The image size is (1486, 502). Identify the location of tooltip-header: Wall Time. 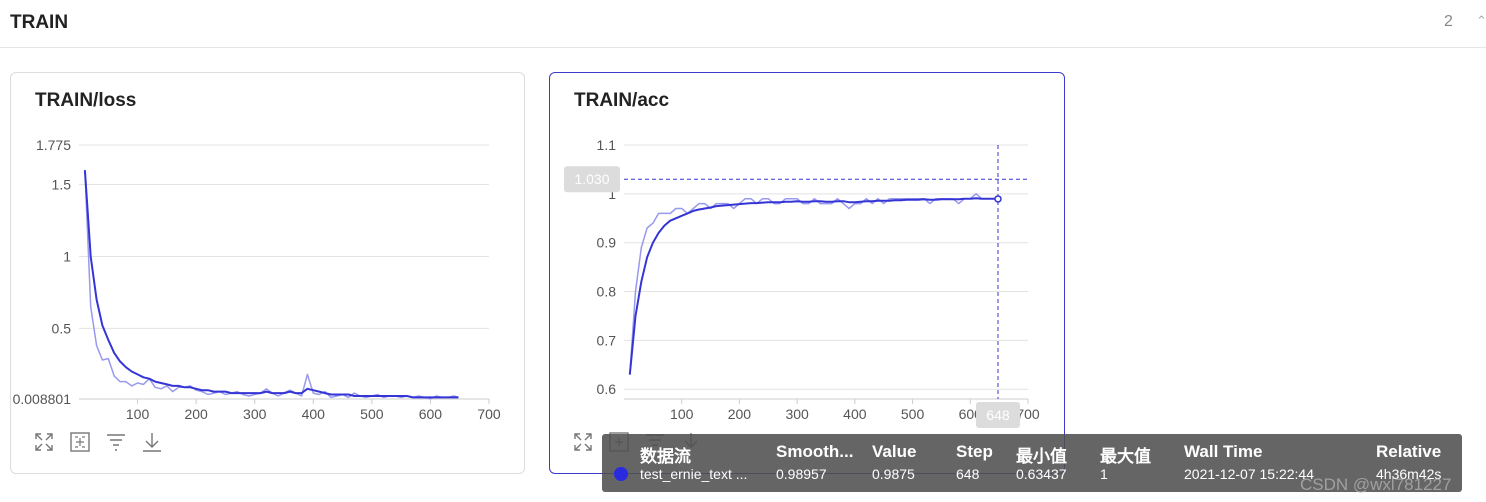
(1223, 451).